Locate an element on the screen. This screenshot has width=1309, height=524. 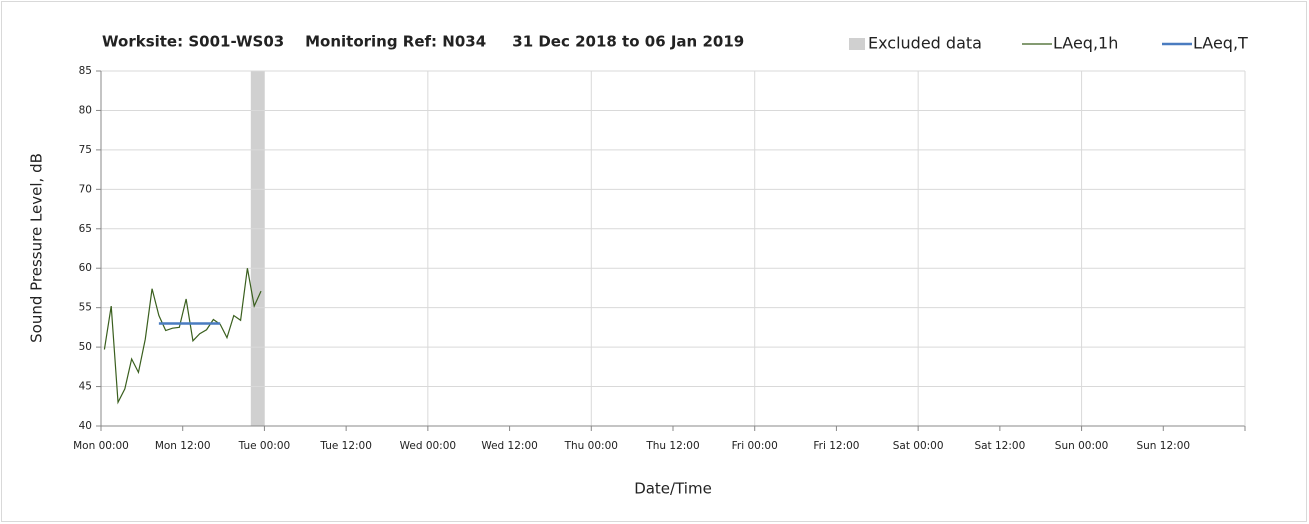
legend-swatch is located at coordinates (857, 44).